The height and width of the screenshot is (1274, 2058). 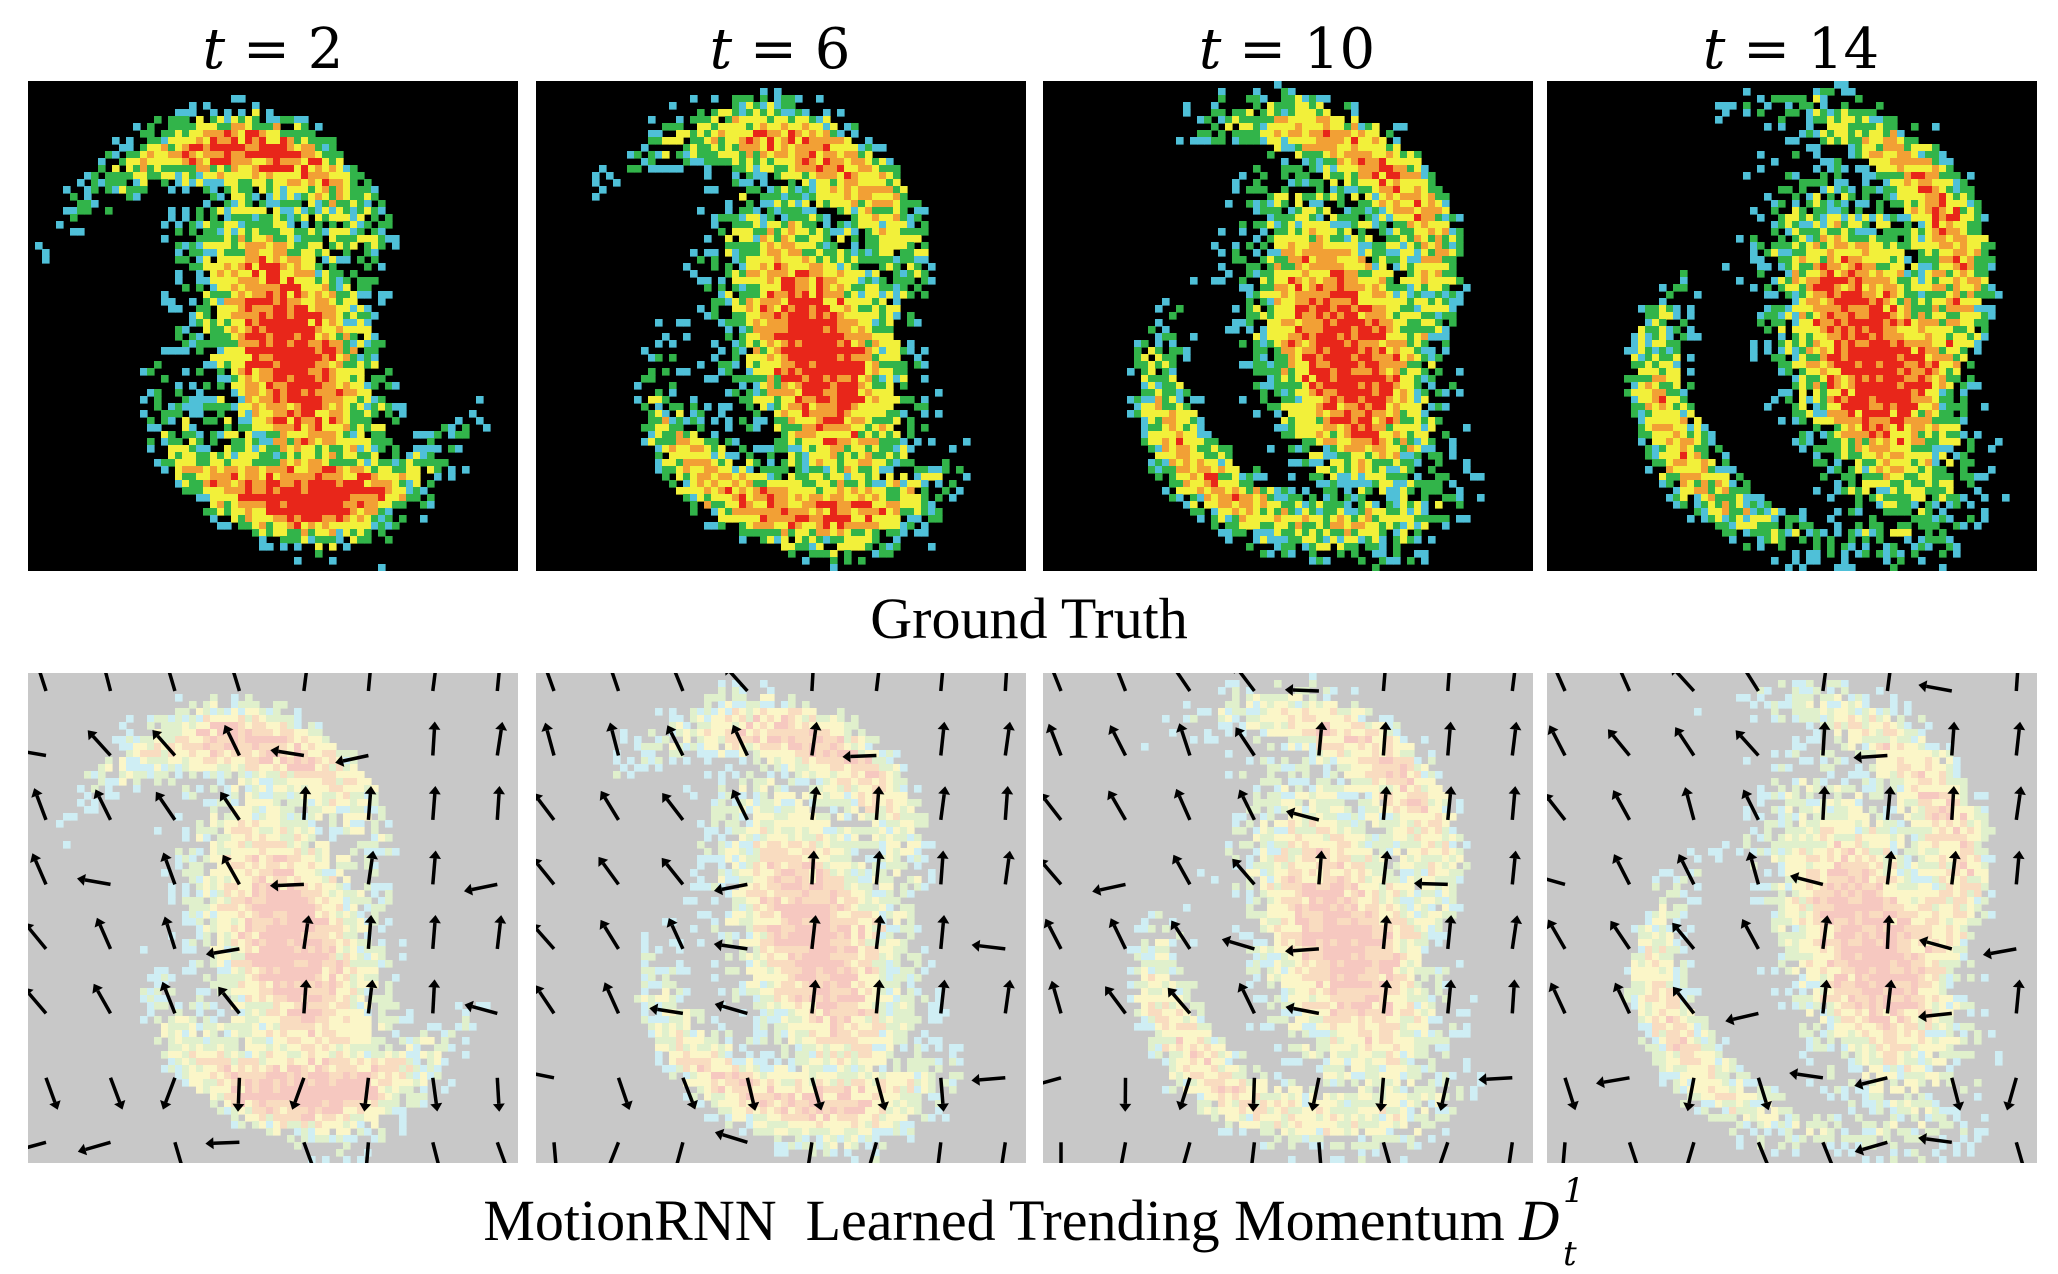 What do you see at coordinates (1001, 1220) in the screenshot?
I see `momentum-caption-text: MotionRNN Learned Trending Momentum` at bounding box center [1001, 1220].